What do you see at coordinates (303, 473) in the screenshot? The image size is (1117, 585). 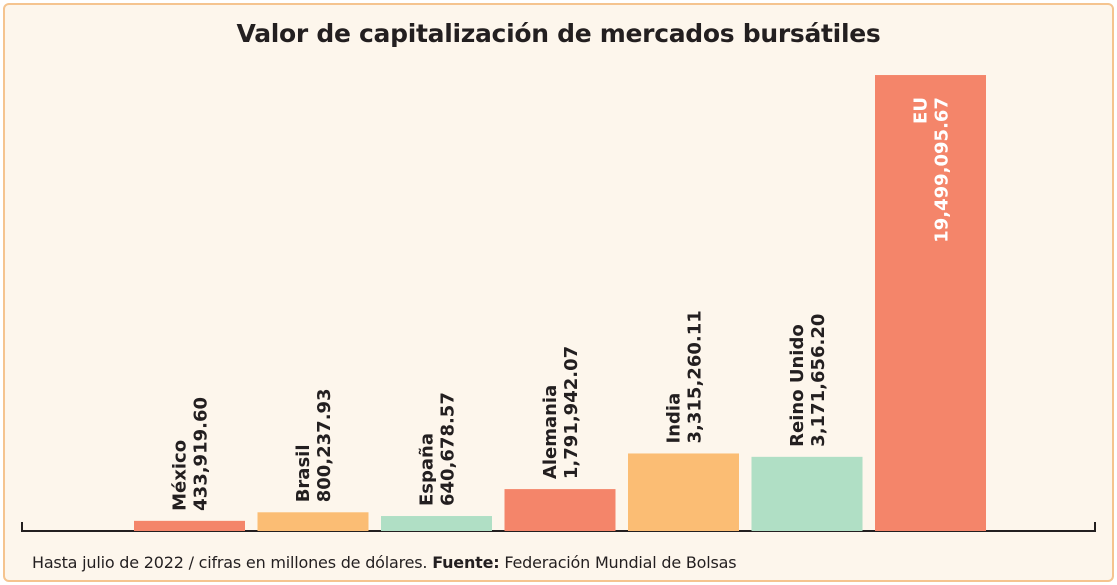 I see `bar-category-label: Brasil` at bounding box center [303, 473].